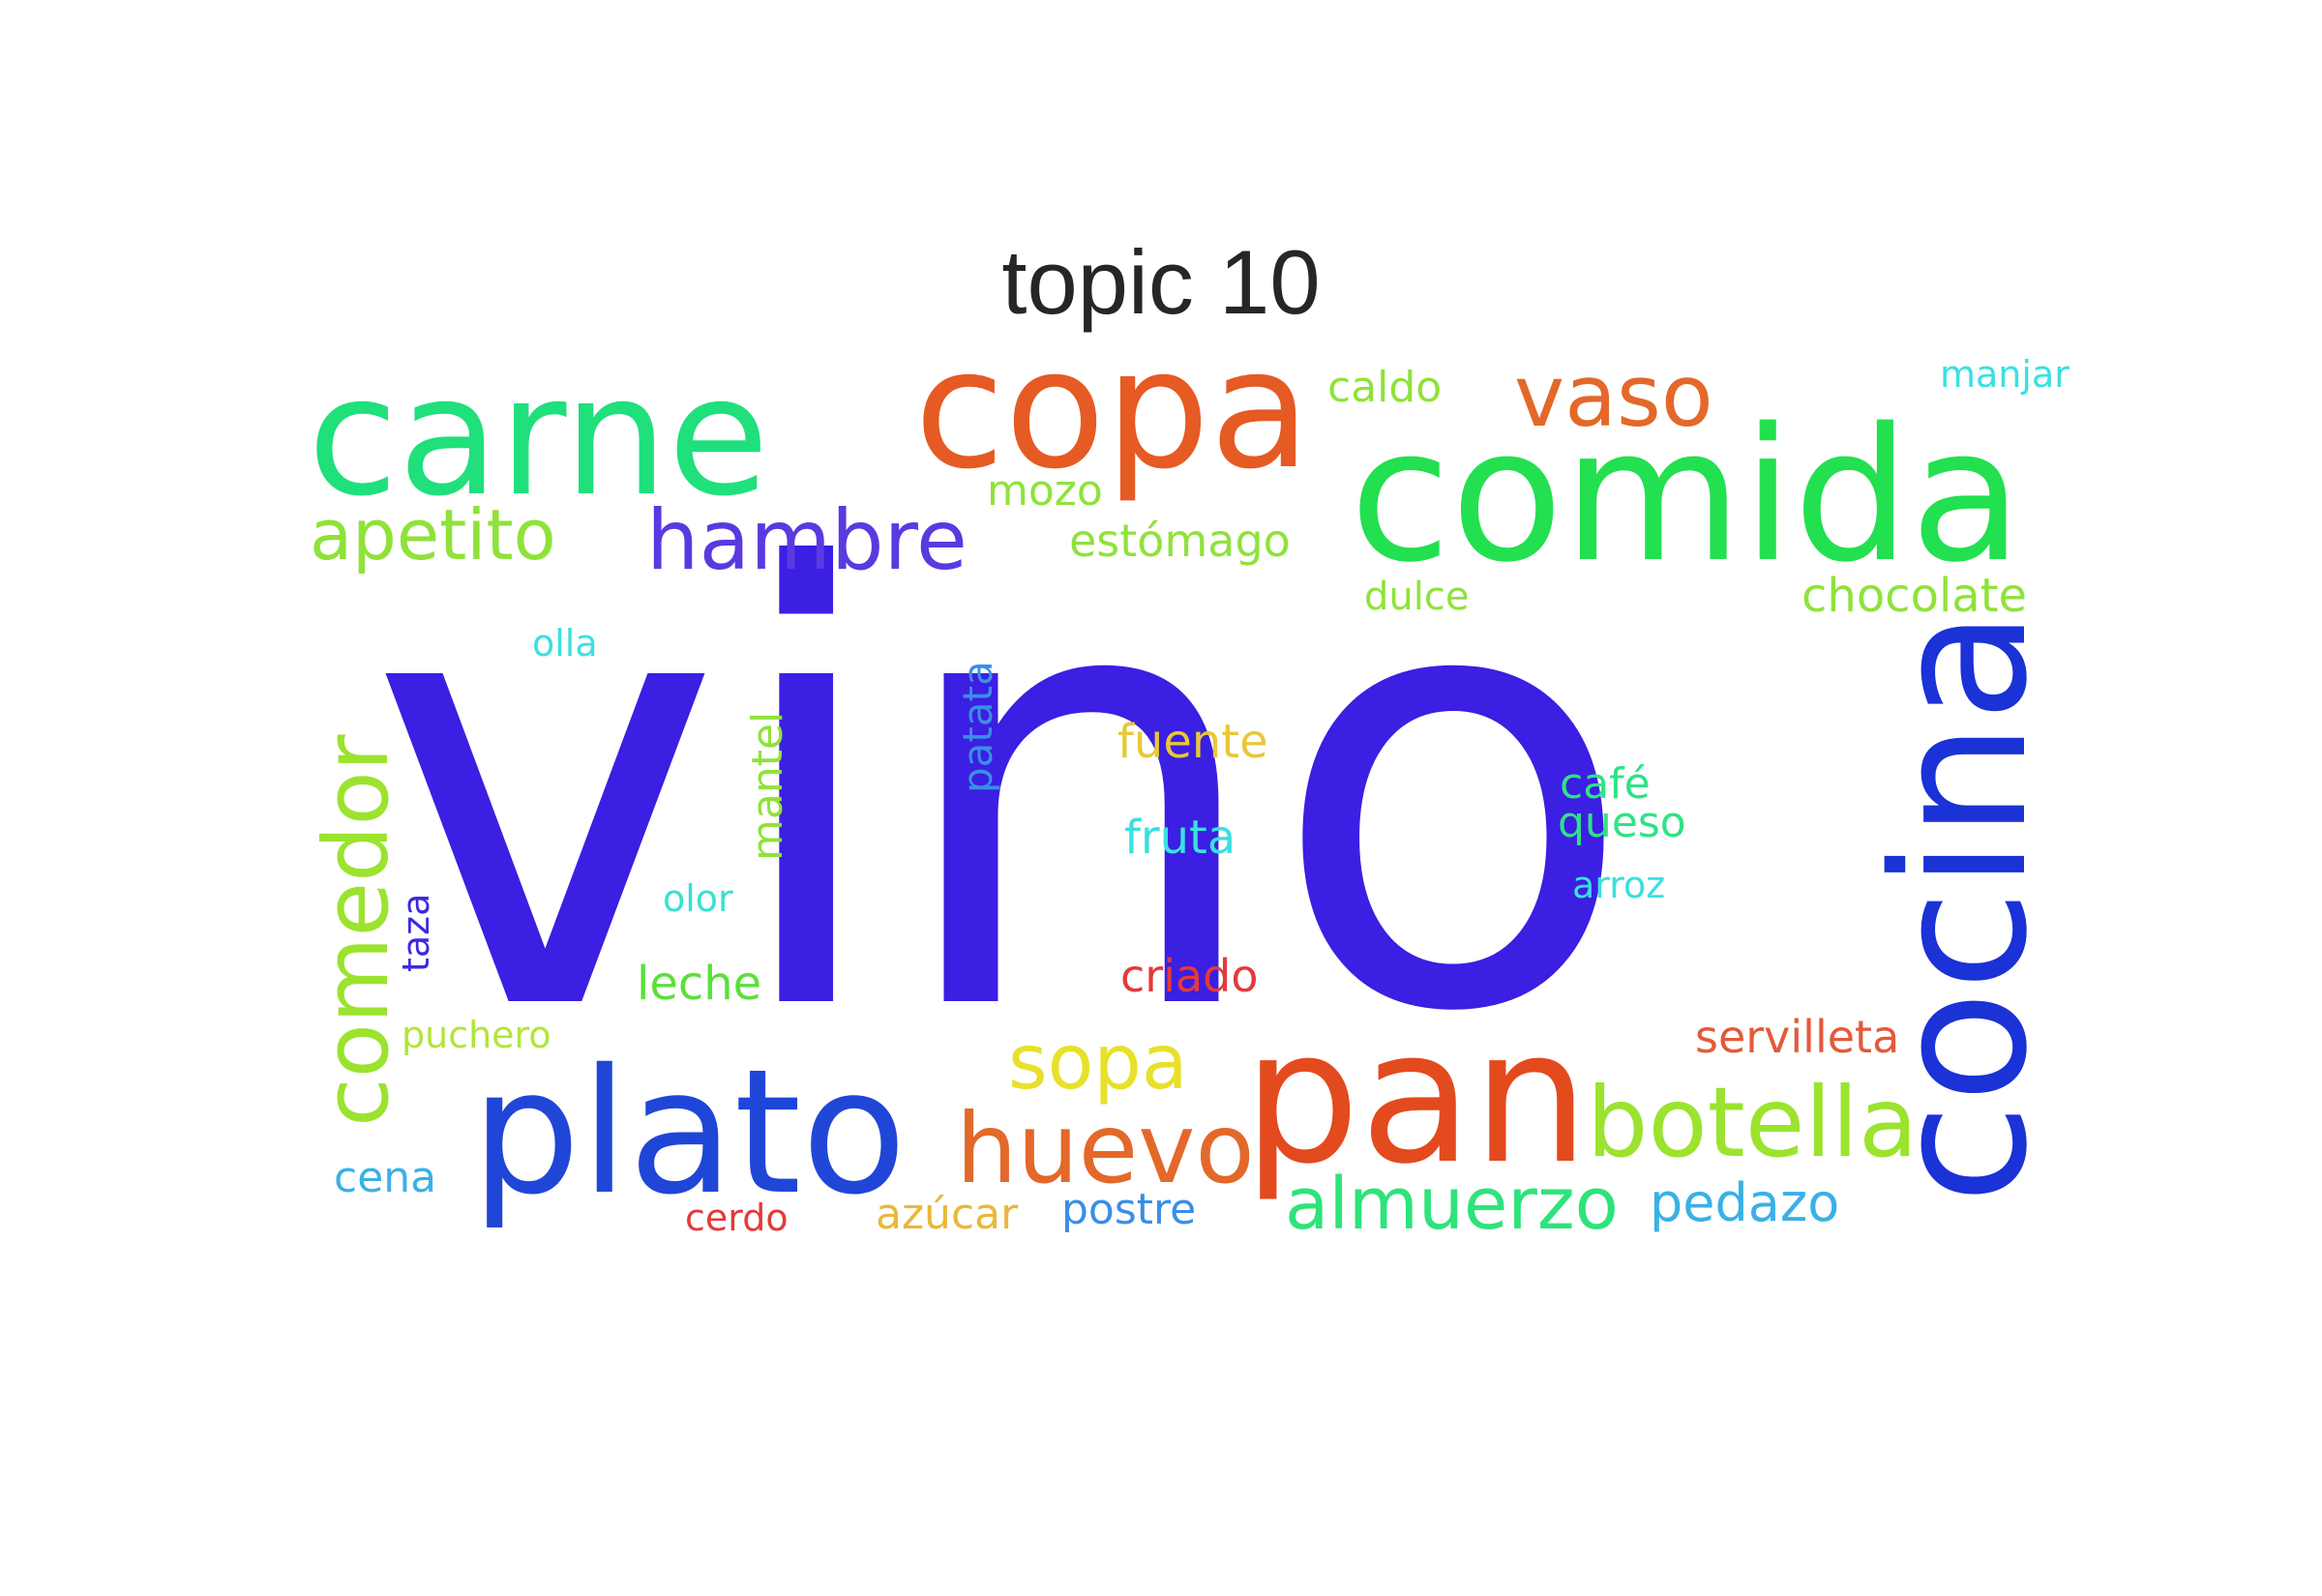 This screenshot has width=2322, height=1596. I want to click on word-servilleta: servilleta, so click(1797, 1037).